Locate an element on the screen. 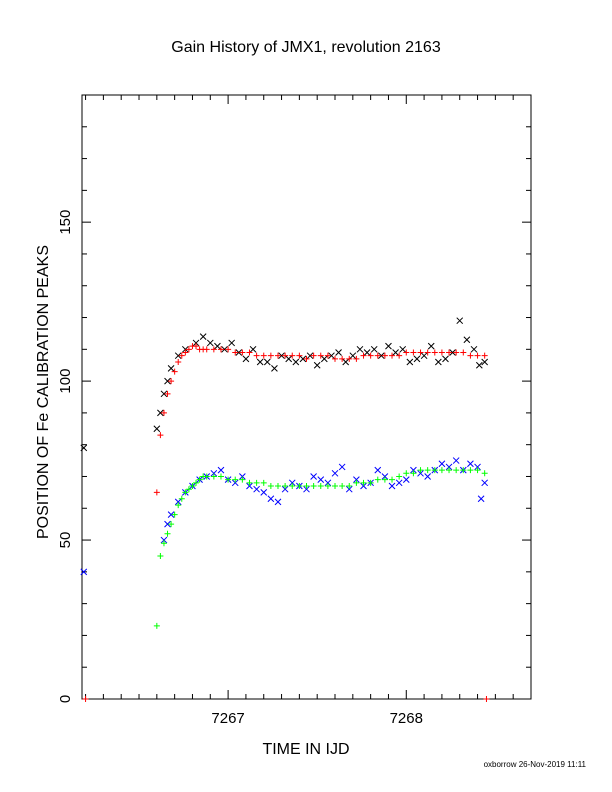  x-tick-label: 7268 is located at coordinates (406, 718).